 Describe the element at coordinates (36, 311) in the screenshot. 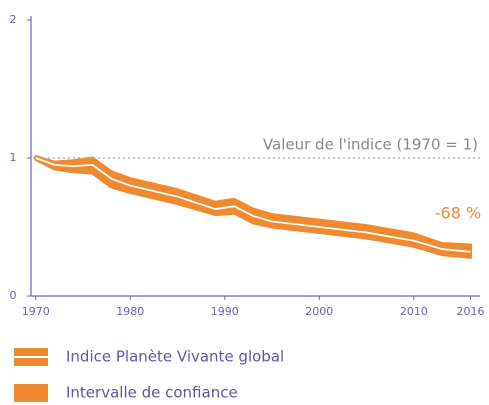

I see `x-tick-label: 1970` at that location.